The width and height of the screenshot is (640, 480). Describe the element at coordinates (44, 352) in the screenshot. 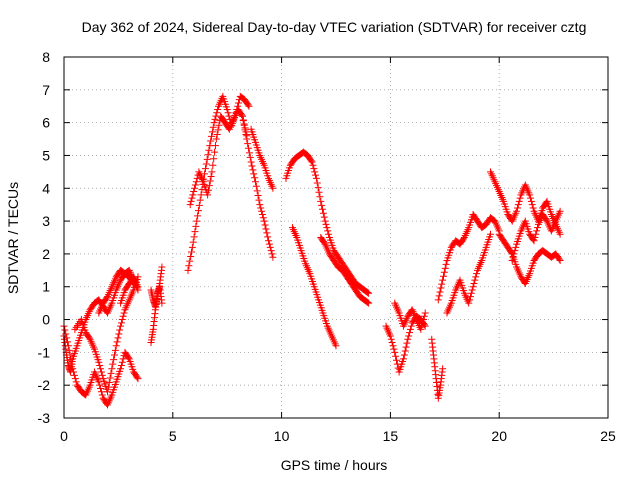

I see `y-tick-label: -1` at that location.